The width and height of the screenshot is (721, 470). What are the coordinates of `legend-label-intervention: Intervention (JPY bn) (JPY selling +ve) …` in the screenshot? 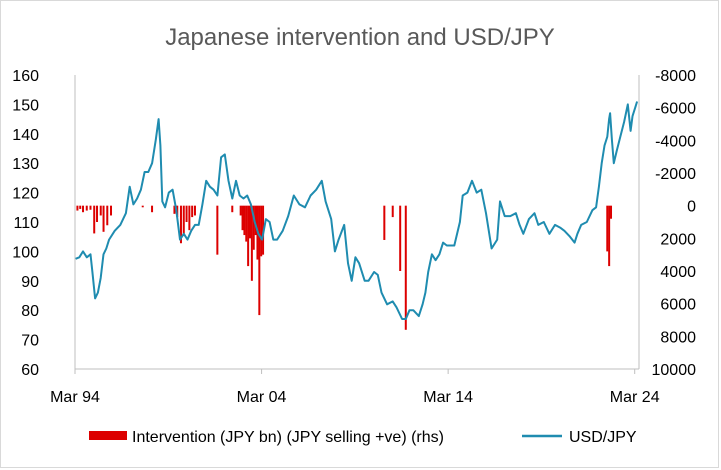 It's located at (288, 437).